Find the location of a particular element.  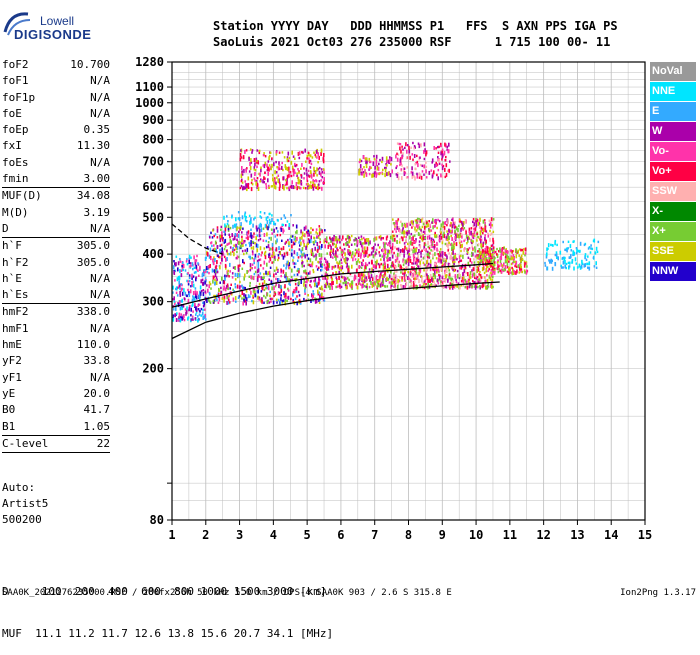

param-name: hmF2 is located at coordinates (15, 312).